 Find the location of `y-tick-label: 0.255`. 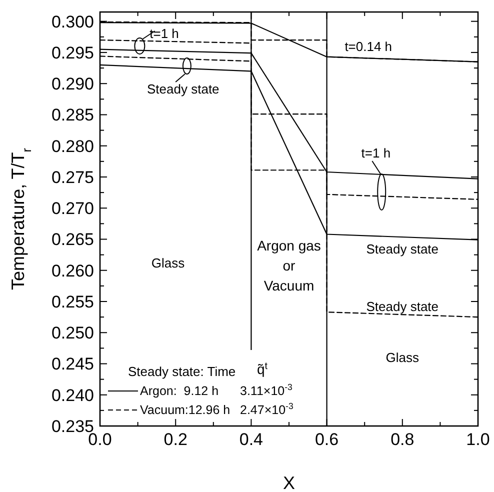

y-tick-label: 0.255 is located at coordinates (72, 302).